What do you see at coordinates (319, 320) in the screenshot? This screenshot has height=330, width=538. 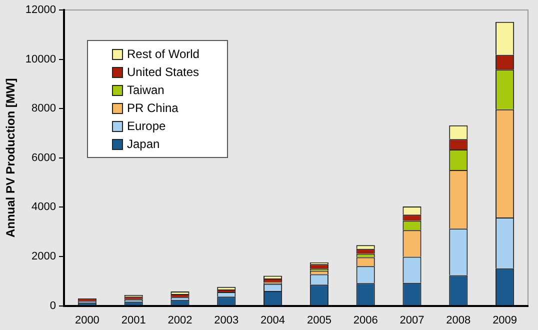 I see `x-tick-label: 2005` at bounding box center [319, 320].